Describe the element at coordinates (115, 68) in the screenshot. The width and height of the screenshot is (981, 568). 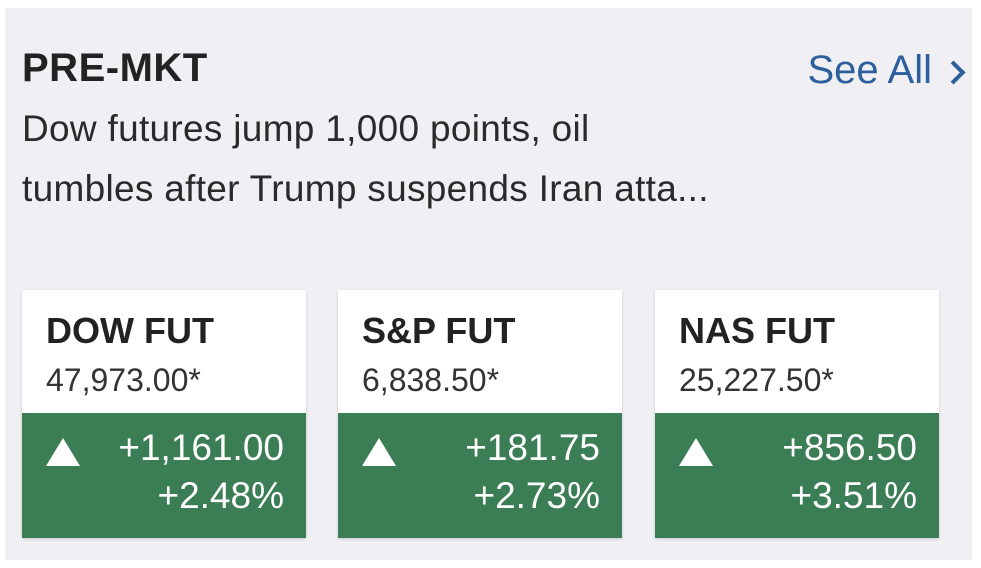
I see `section-title: PRE-MKT` at that location.